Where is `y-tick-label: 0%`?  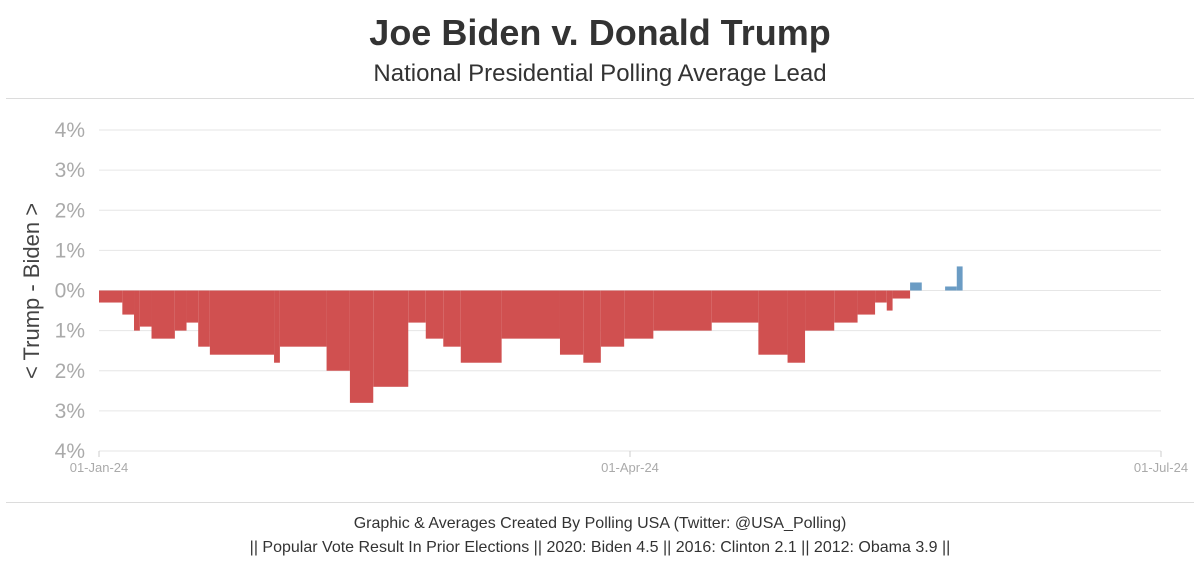
y-tick-label: 0% is located at coordinates (70, 291).